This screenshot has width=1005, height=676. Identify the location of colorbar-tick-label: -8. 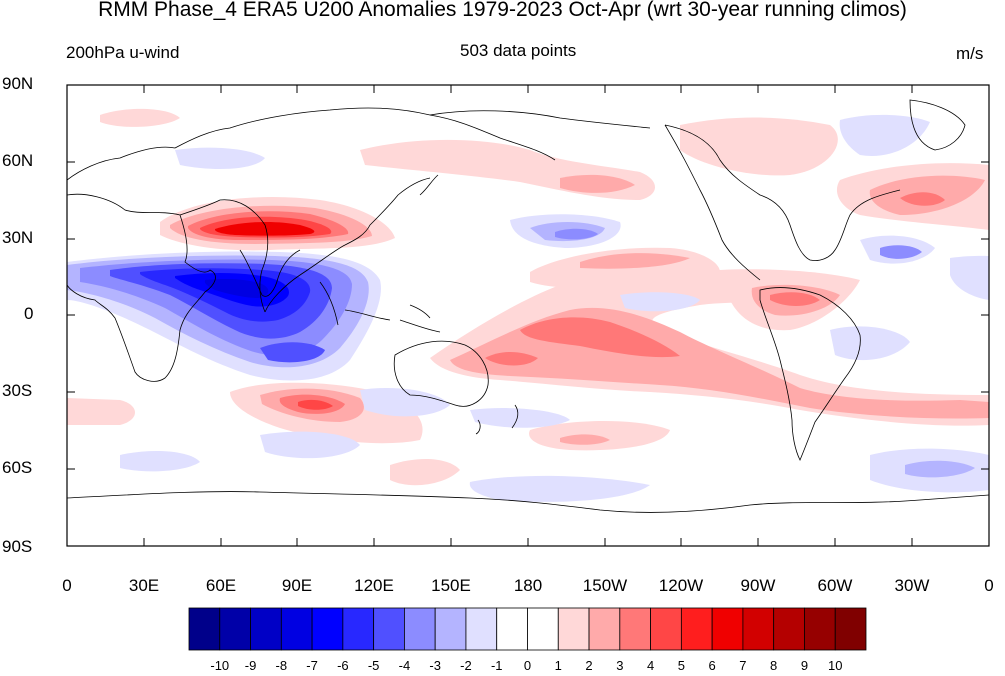
(281, 665).